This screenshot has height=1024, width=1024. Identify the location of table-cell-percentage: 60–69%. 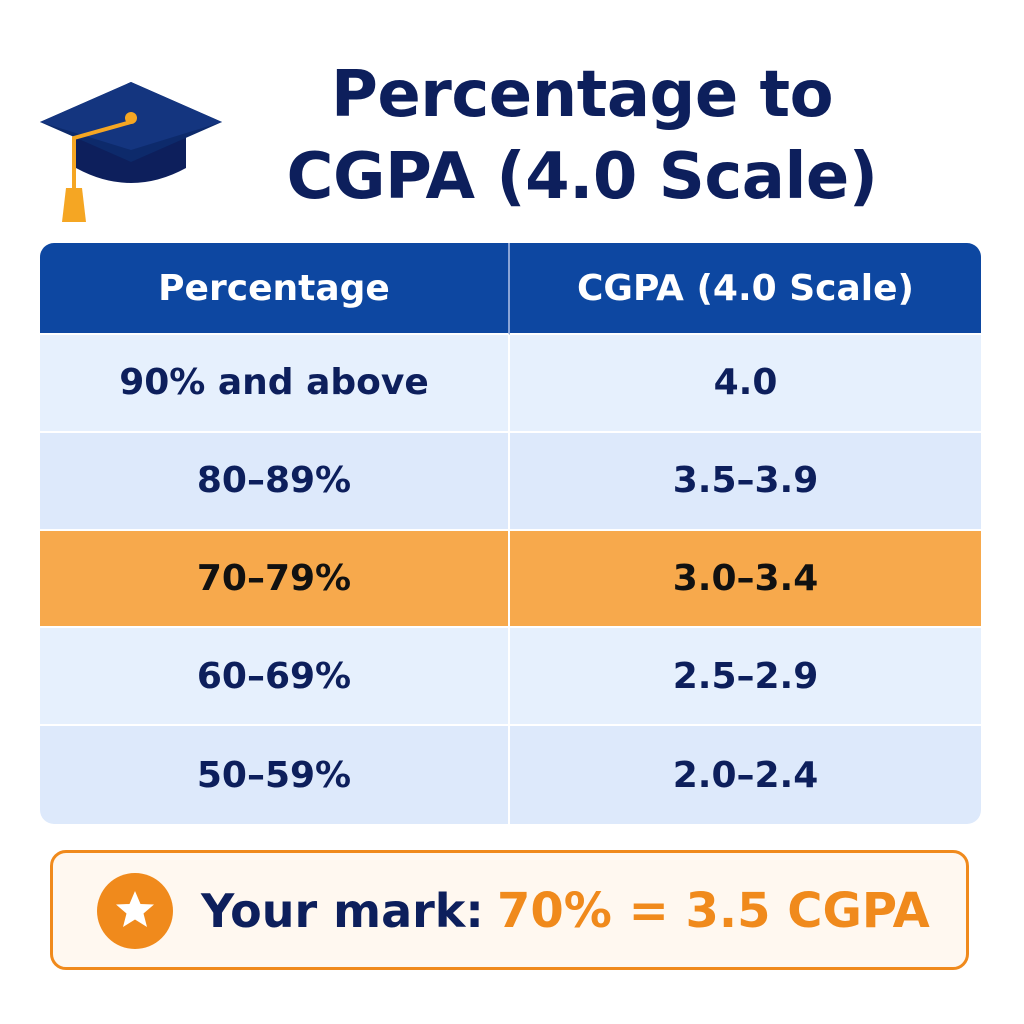
(275, 677).